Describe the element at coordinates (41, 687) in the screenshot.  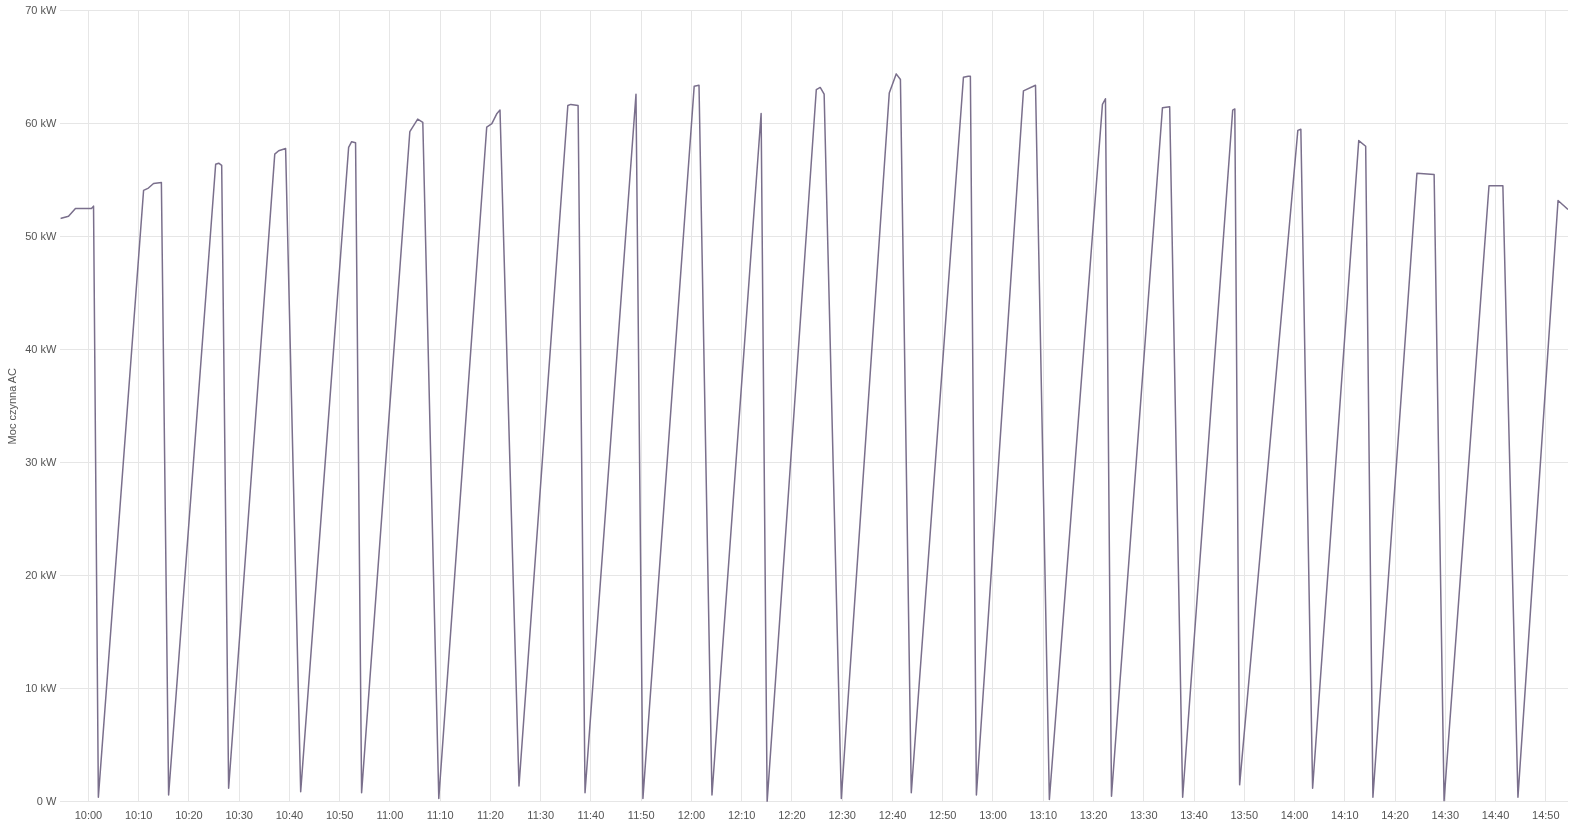
I see `y-tick-label: 10 kW` at that location.